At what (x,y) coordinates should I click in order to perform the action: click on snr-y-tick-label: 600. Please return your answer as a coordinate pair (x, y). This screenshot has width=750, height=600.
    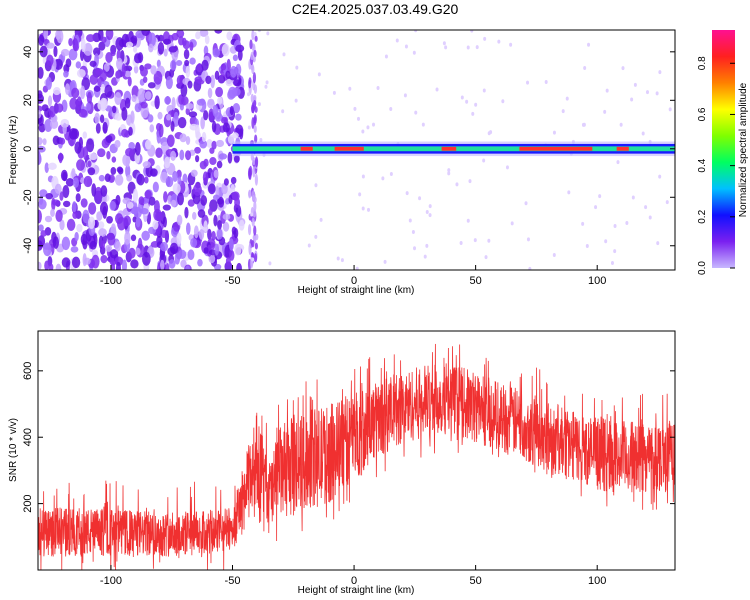
    Looking at the image, I should click on (28, 371).